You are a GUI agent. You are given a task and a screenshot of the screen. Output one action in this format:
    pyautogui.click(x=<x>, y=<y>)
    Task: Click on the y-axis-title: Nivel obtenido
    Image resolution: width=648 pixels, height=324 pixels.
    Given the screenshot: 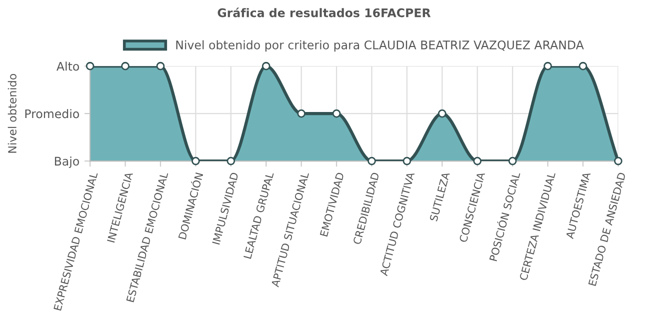 What is the action you would take?
    pyautogui.click(x=12, y=113)
    